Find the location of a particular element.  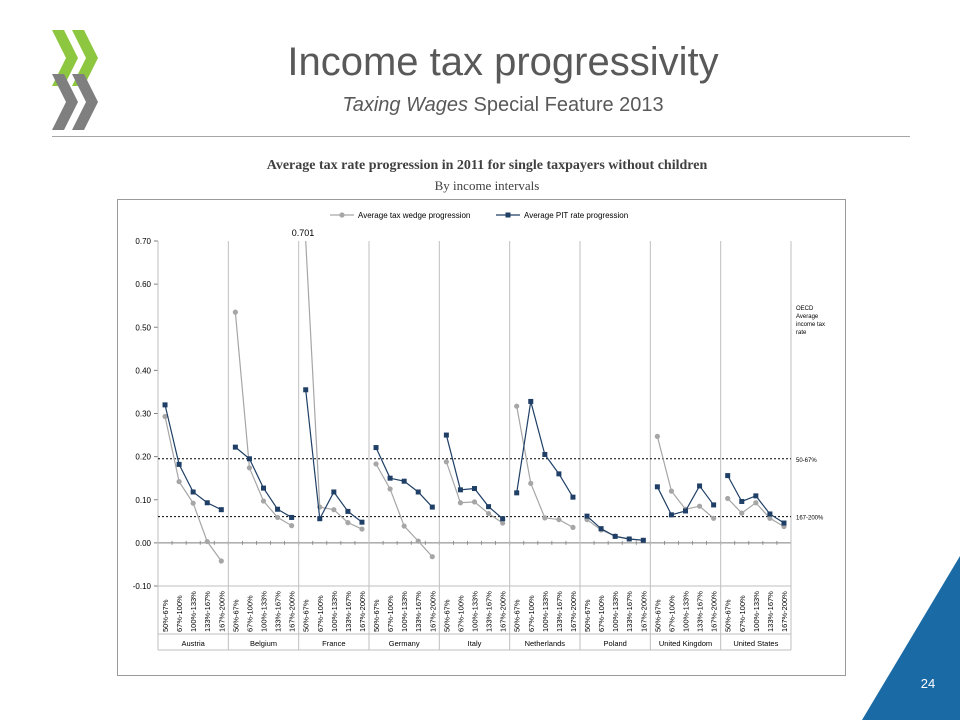

y-tick-label: -0.10 is located at coordinates (142, 586).